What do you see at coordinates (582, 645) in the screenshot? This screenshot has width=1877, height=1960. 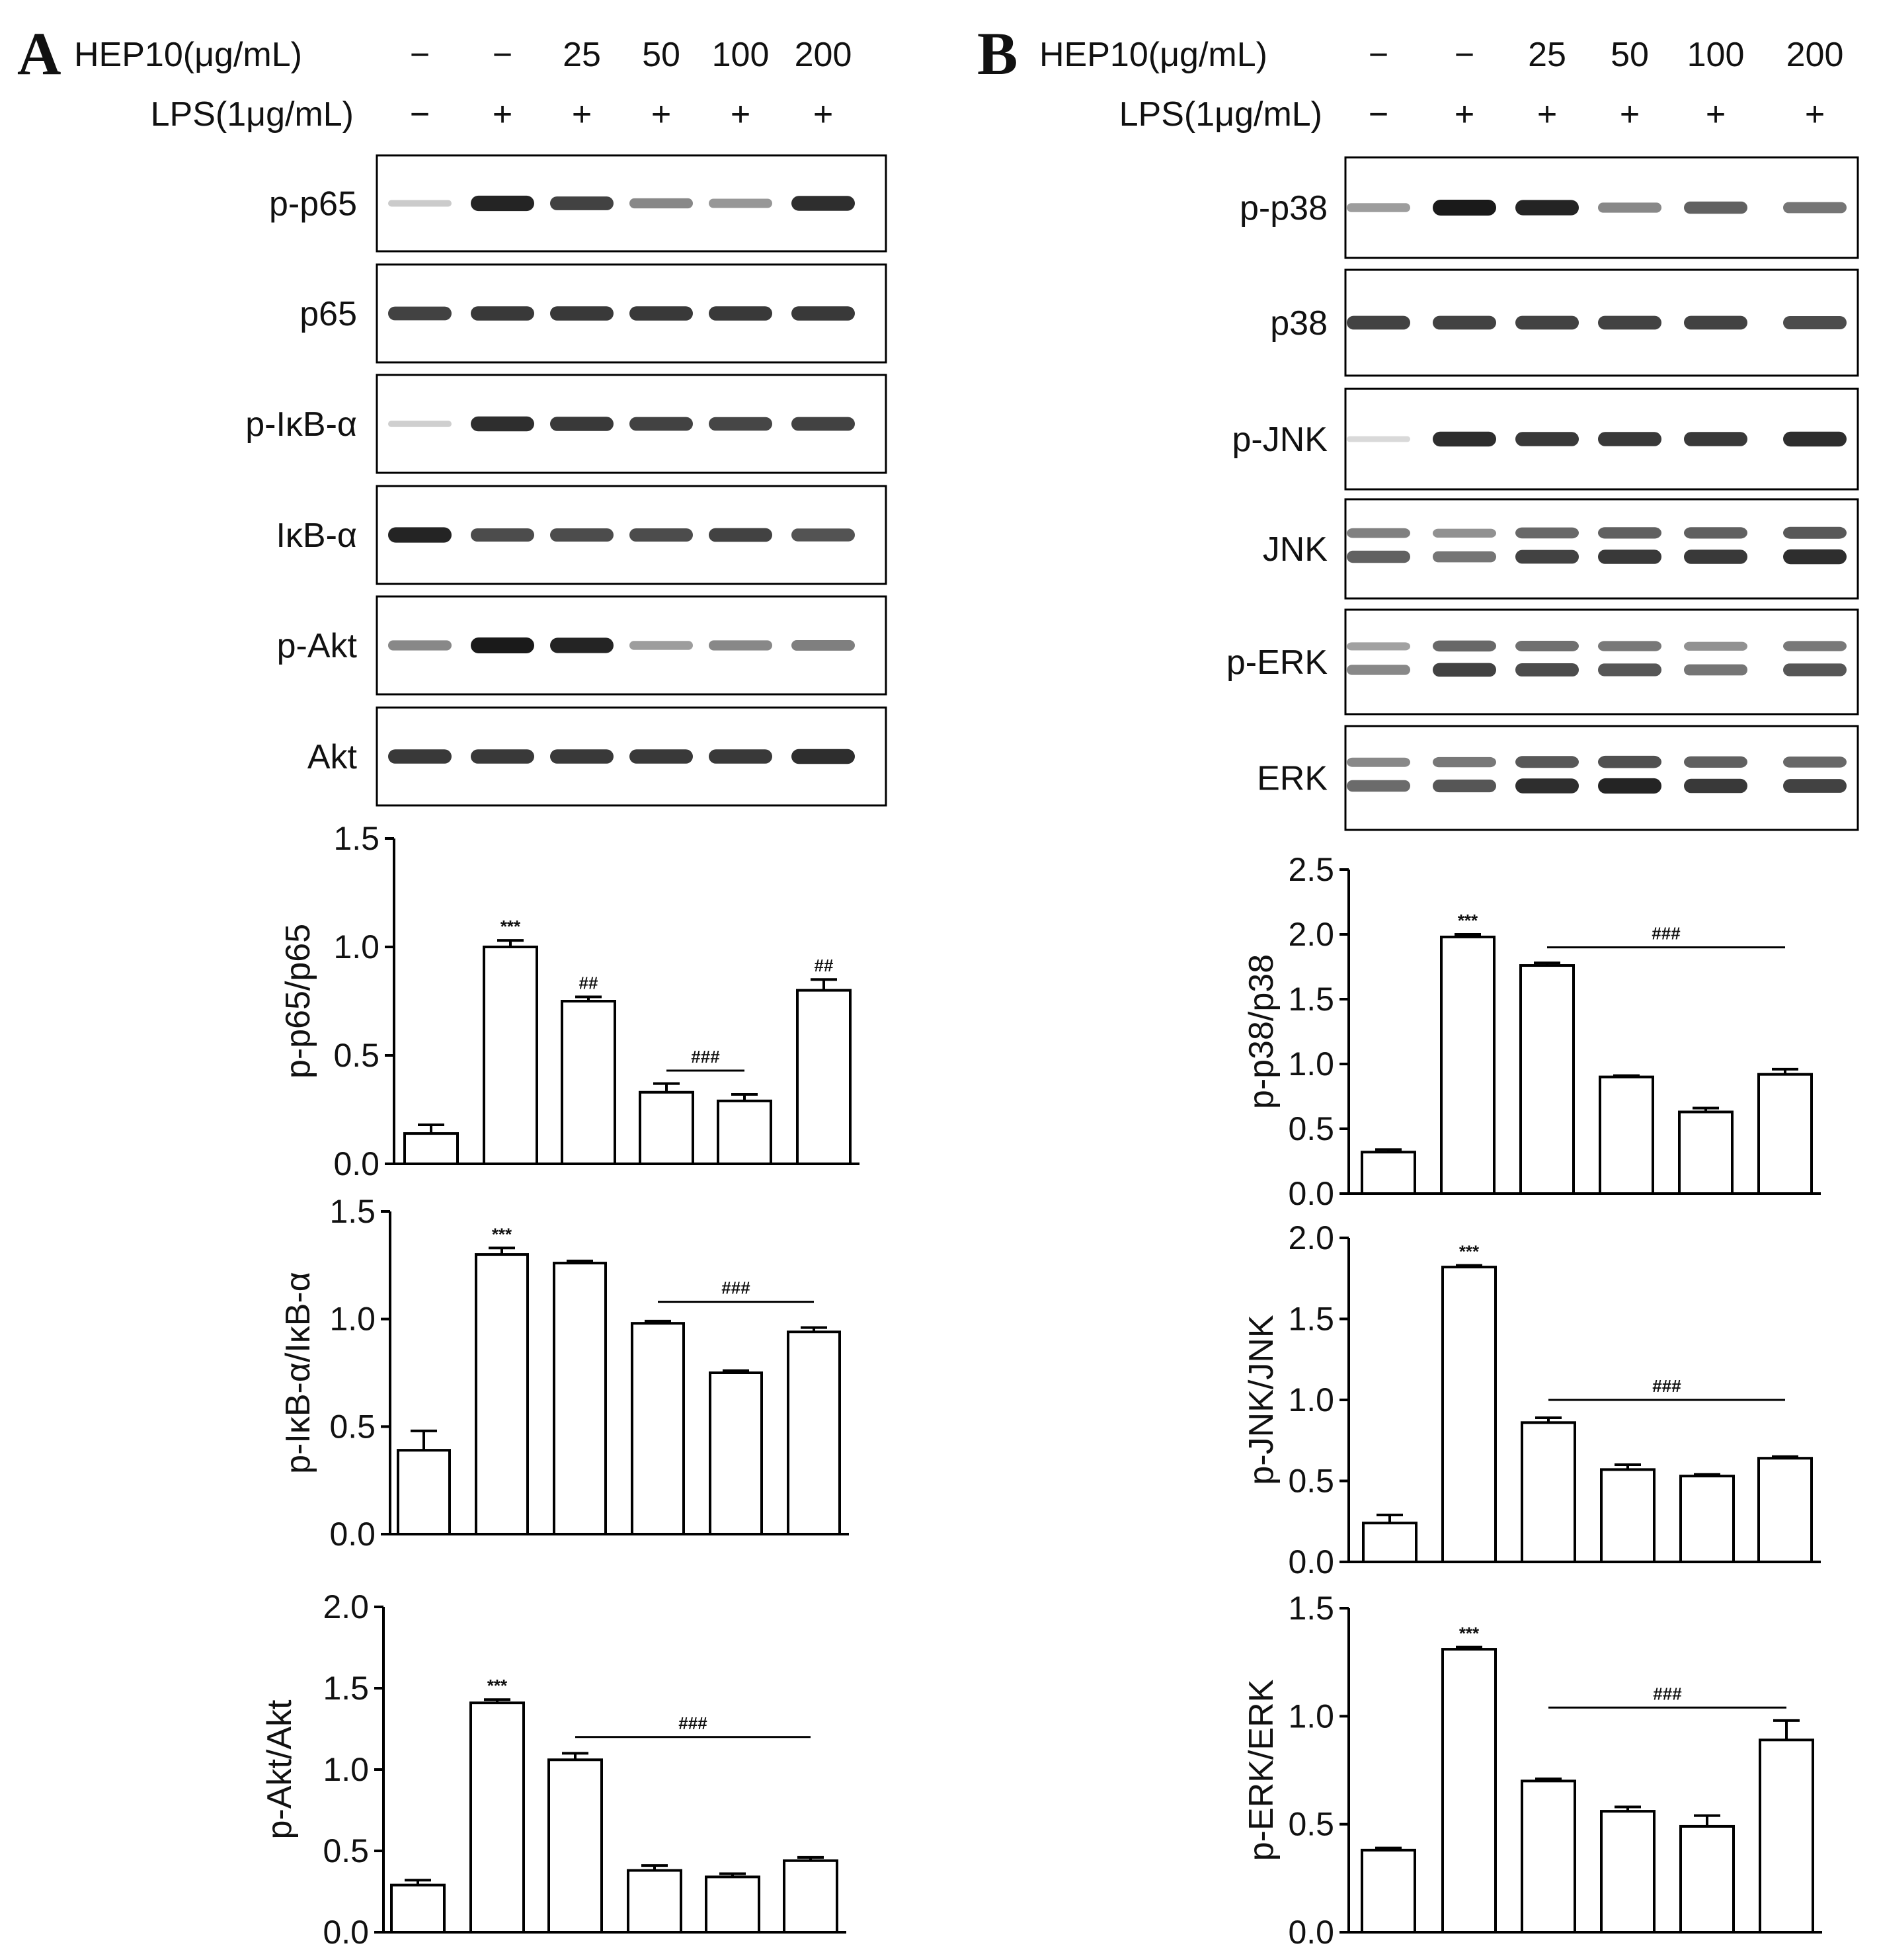 I see `blot-p-akt: p-Akt` at bounding box center [582, 645].